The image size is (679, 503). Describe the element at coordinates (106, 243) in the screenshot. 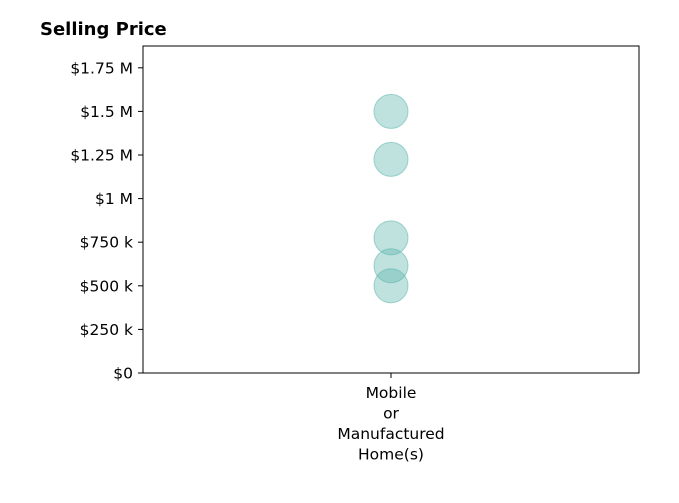

I see `y-tick-label: $750 k` at that location.